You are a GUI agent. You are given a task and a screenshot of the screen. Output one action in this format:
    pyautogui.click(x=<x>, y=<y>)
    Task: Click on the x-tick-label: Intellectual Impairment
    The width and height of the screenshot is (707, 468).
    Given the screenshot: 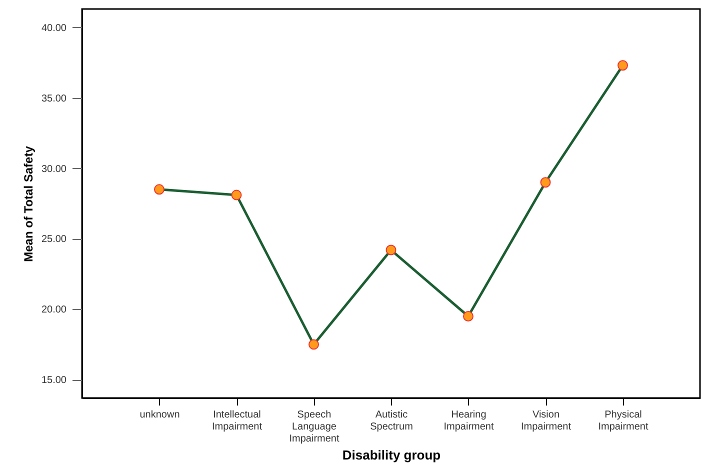 What is the action you would take?
    pyautogui.click(x=237, y=421)
    